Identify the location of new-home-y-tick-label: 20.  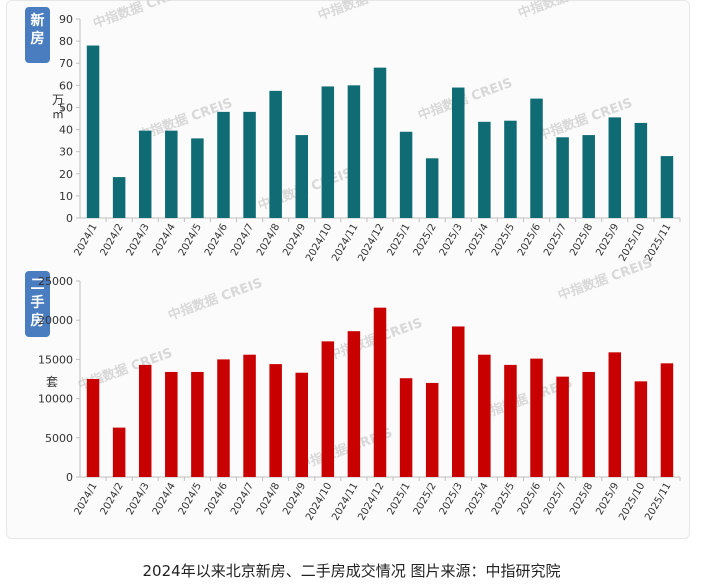
(66, 174).